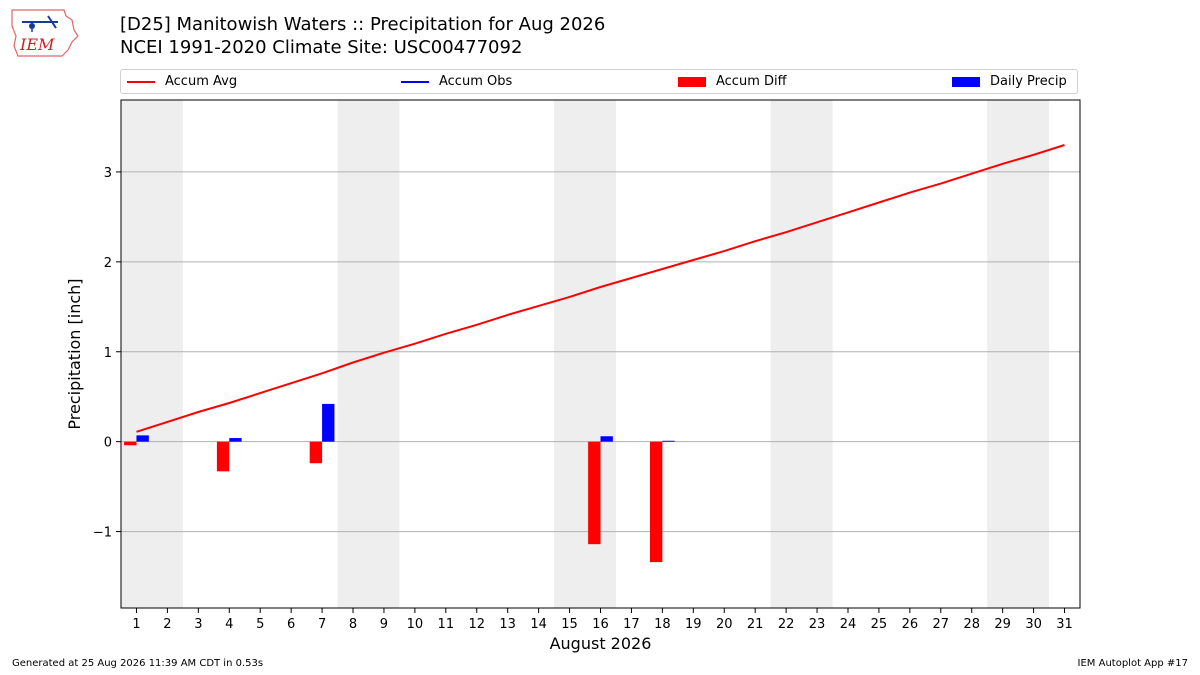  What do you see at coordinates (693, 624) in the screenshot?
I see `x-tick-label-19: 19` at bounding box center [693, 624].